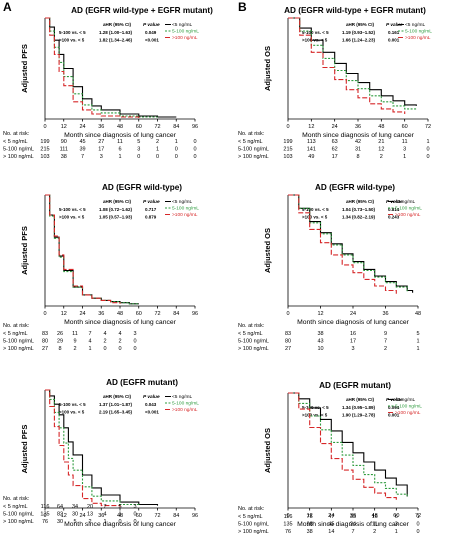 The image size is (474, 545). What do you see at coordinates (394, 32) in the screenshot?
I see `hr-p: 0.161` at bounding box center [394, 32].